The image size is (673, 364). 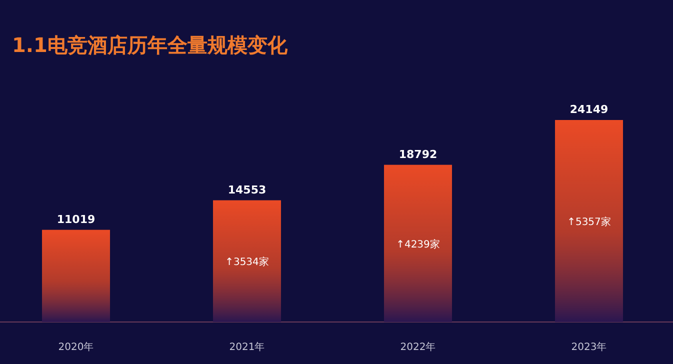 What do you see at coordinates (418, 347) in the screenshot?
I see `x-tick-label: 2022年` at bounding box center [418, 347].